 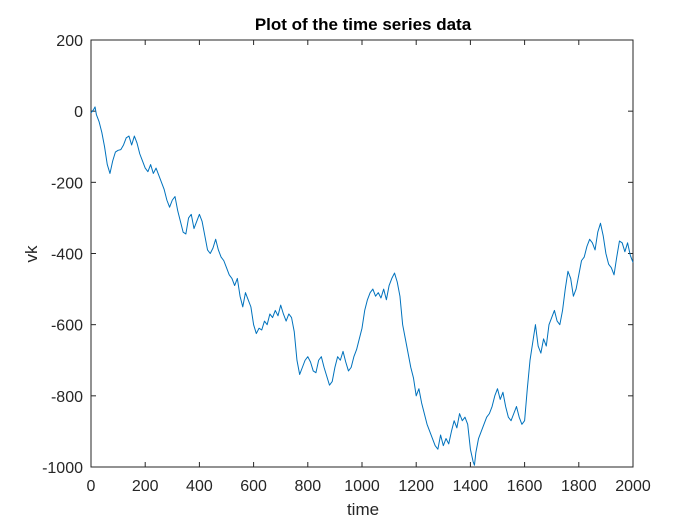 What do you see at coordinates (525, 486) in the screenshot?
I see `x-tick-label: 1600` at bounding box center [525, 486].